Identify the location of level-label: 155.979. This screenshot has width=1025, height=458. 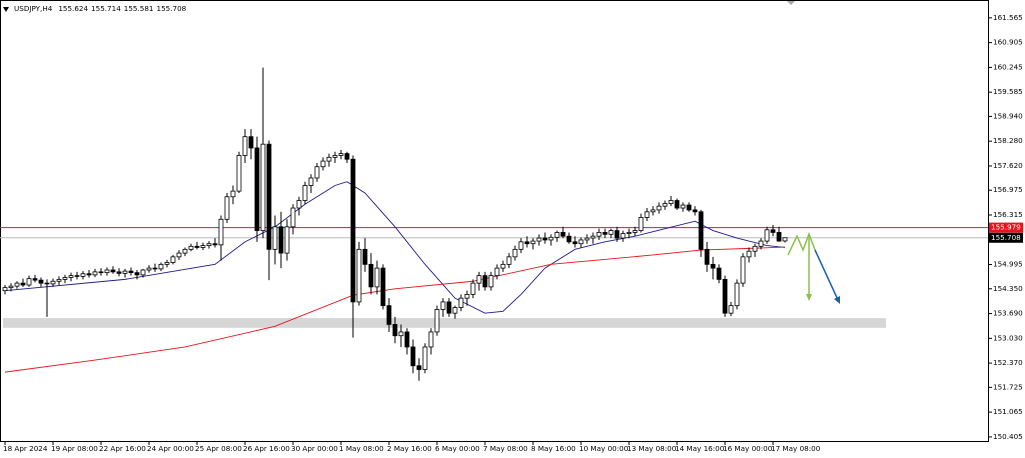
(1006, 227).